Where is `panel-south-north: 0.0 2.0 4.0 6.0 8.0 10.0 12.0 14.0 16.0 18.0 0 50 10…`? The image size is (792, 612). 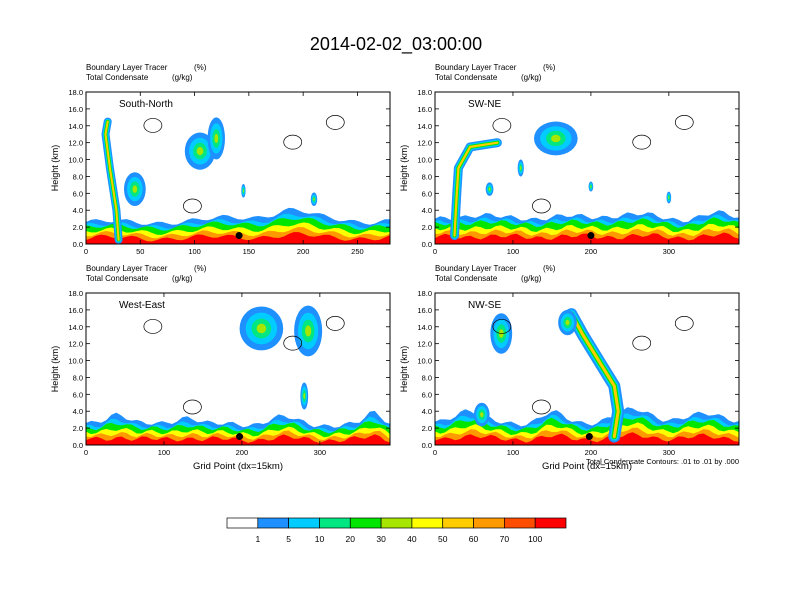
panel-south-north: 0.0 2.0 4.0 6.0 8.0 10.0 12.0 14.0 16.0 18.0 0 50 10… is located at coordinates (220, 159).